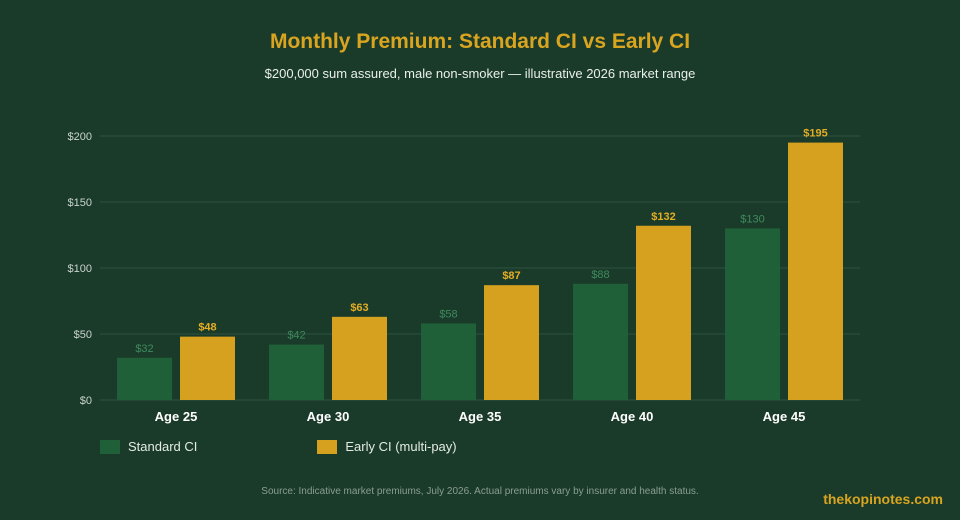  Describe the element at coordinates (359, 308) in the screenshot. I see `data-label-early: $63` at that location.